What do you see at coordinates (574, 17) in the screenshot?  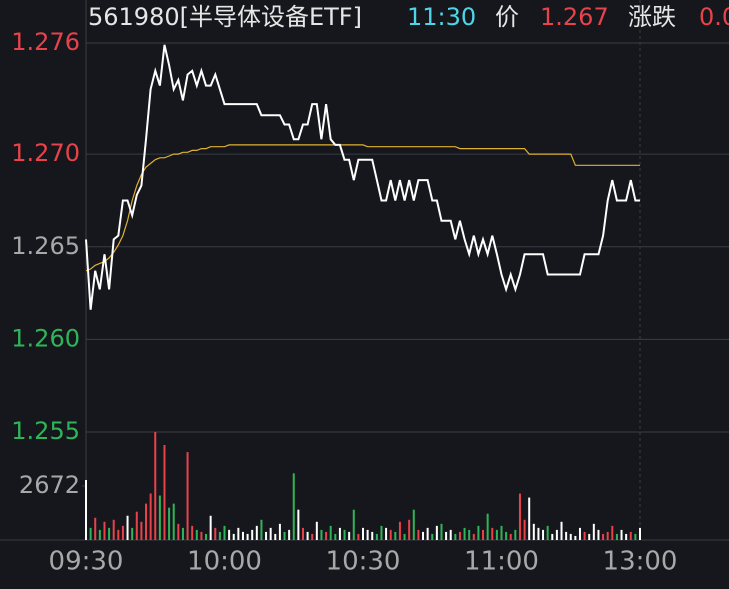 I see `price: 1.267` at bounding box center [574, 17].